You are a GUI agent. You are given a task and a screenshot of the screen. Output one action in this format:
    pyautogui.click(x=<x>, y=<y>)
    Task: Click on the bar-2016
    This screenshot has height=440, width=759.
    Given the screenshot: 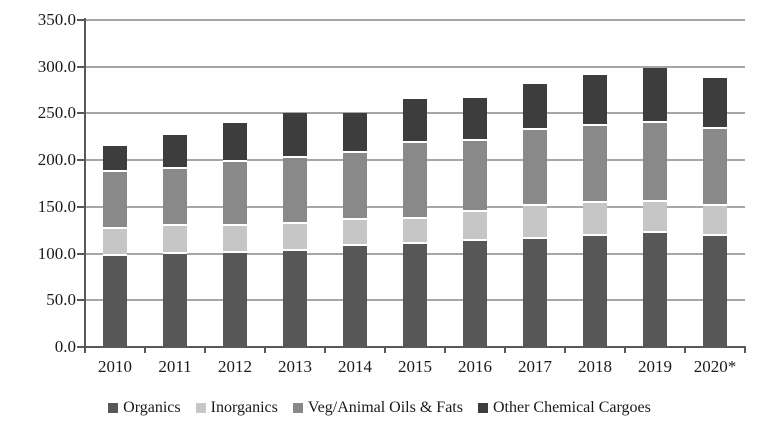 What is the action you would take?
    pyautogui.click(x=475, y=222)
    